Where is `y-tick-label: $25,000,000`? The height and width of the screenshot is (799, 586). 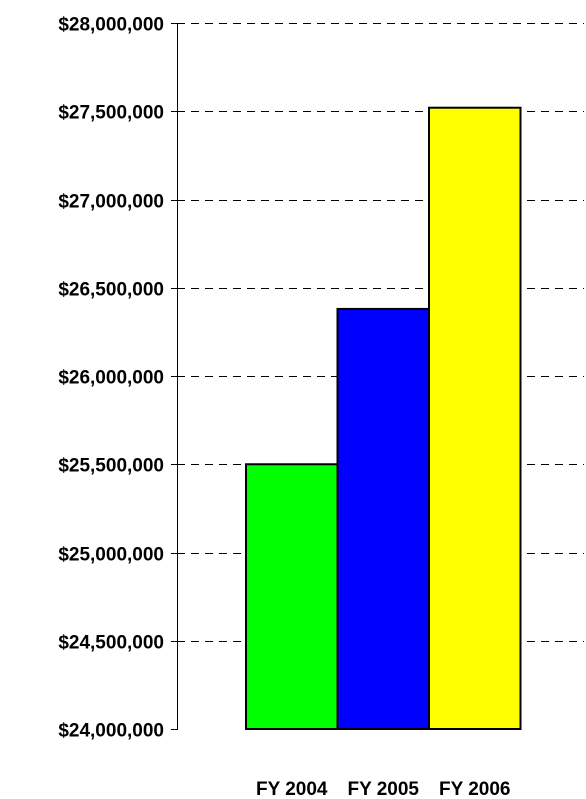
y-tick-label: $25,000,000 is located at coordinates (111, 555).